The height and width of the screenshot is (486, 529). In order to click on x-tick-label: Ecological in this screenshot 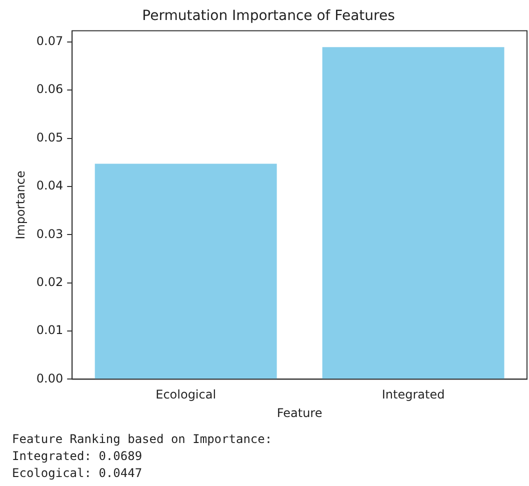, I will do `click(186, 395)`.